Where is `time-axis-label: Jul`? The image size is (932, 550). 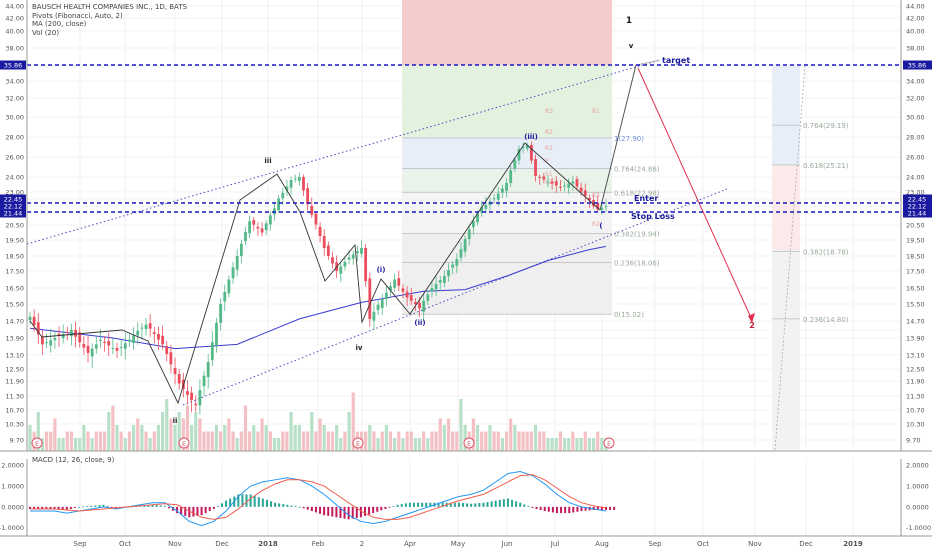
time-axis-label: Jul is located at coordinates (555, 544).